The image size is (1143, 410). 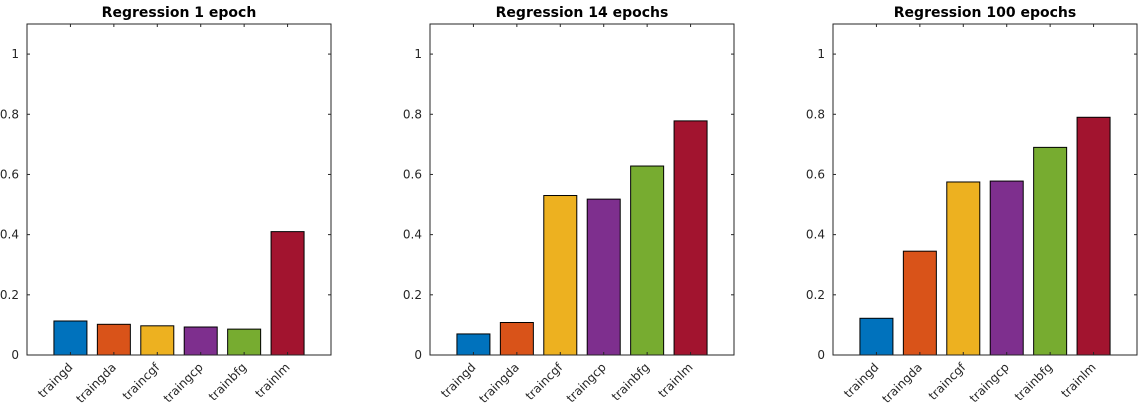 What do you see at coordinates (985, 13) in the screenshot?
I see `chart-title: Regression 100 epochs` at bounding box center [985, 13].